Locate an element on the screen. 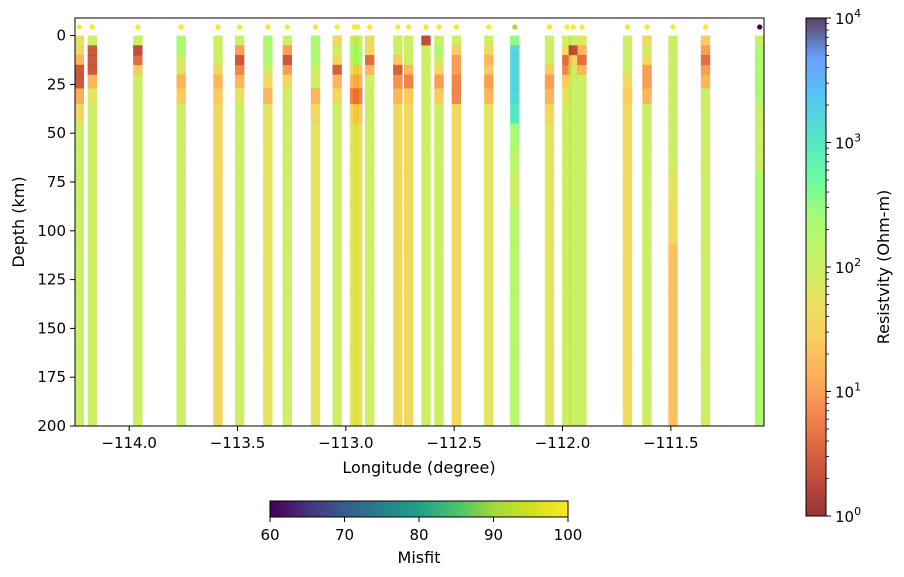  resistivity-tick-label: 103 is located at coordinates (848, 142).